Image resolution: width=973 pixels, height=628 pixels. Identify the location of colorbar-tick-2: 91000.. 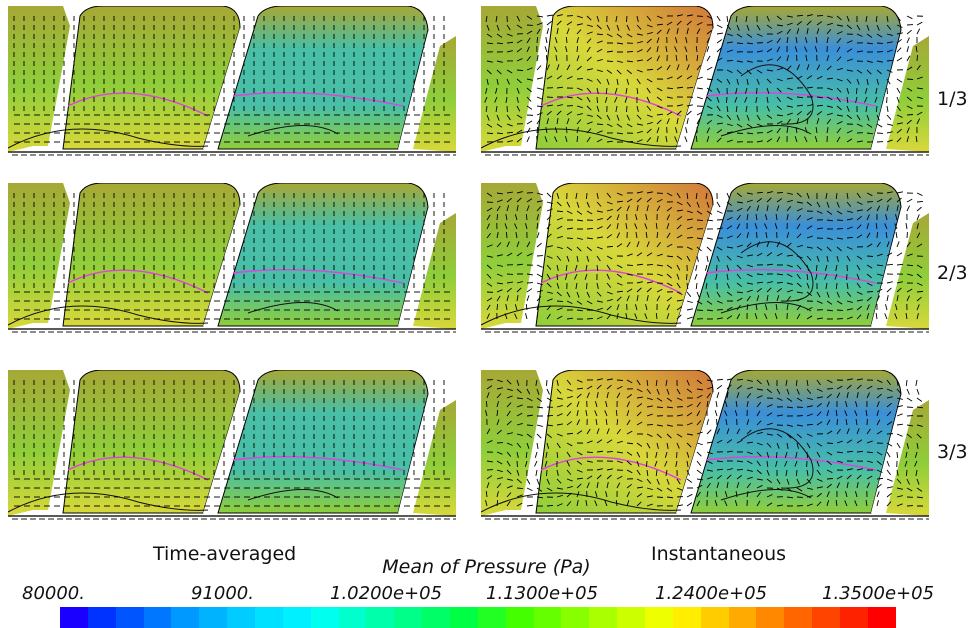
(222, 593).